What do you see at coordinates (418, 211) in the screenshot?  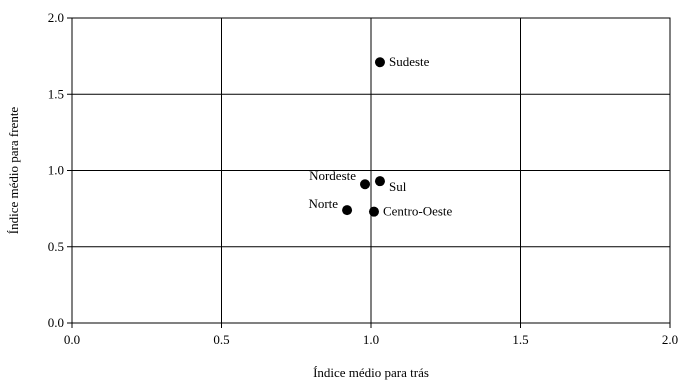 I see `point-label: Centro-Oeste` at bounding box center [418, 211].